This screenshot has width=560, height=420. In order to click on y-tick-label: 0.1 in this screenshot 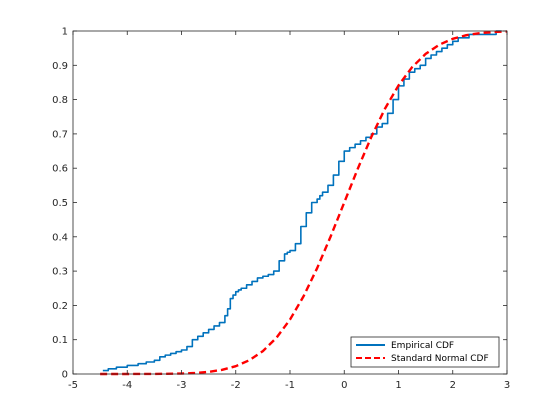, I will do `click(60, 340)`.